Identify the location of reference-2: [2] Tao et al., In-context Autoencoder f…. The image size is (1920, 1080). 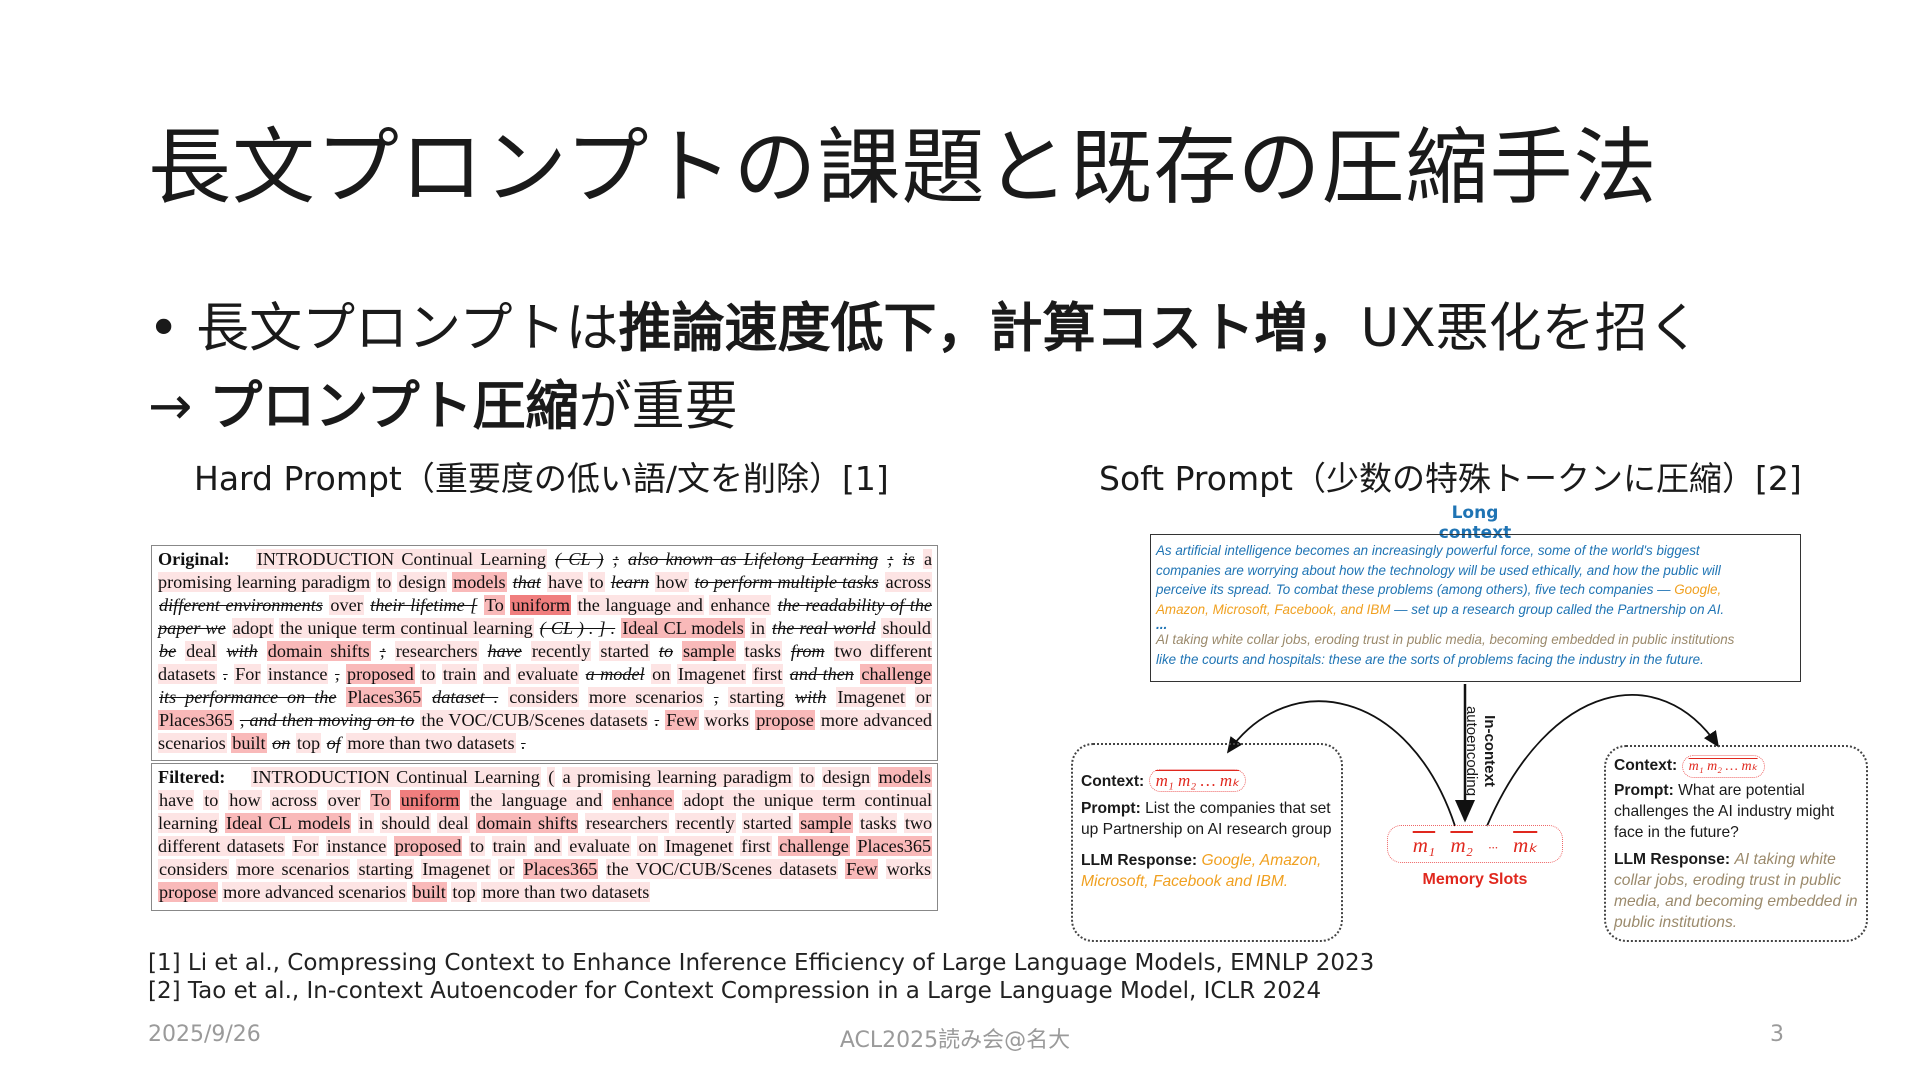
(735, 991).